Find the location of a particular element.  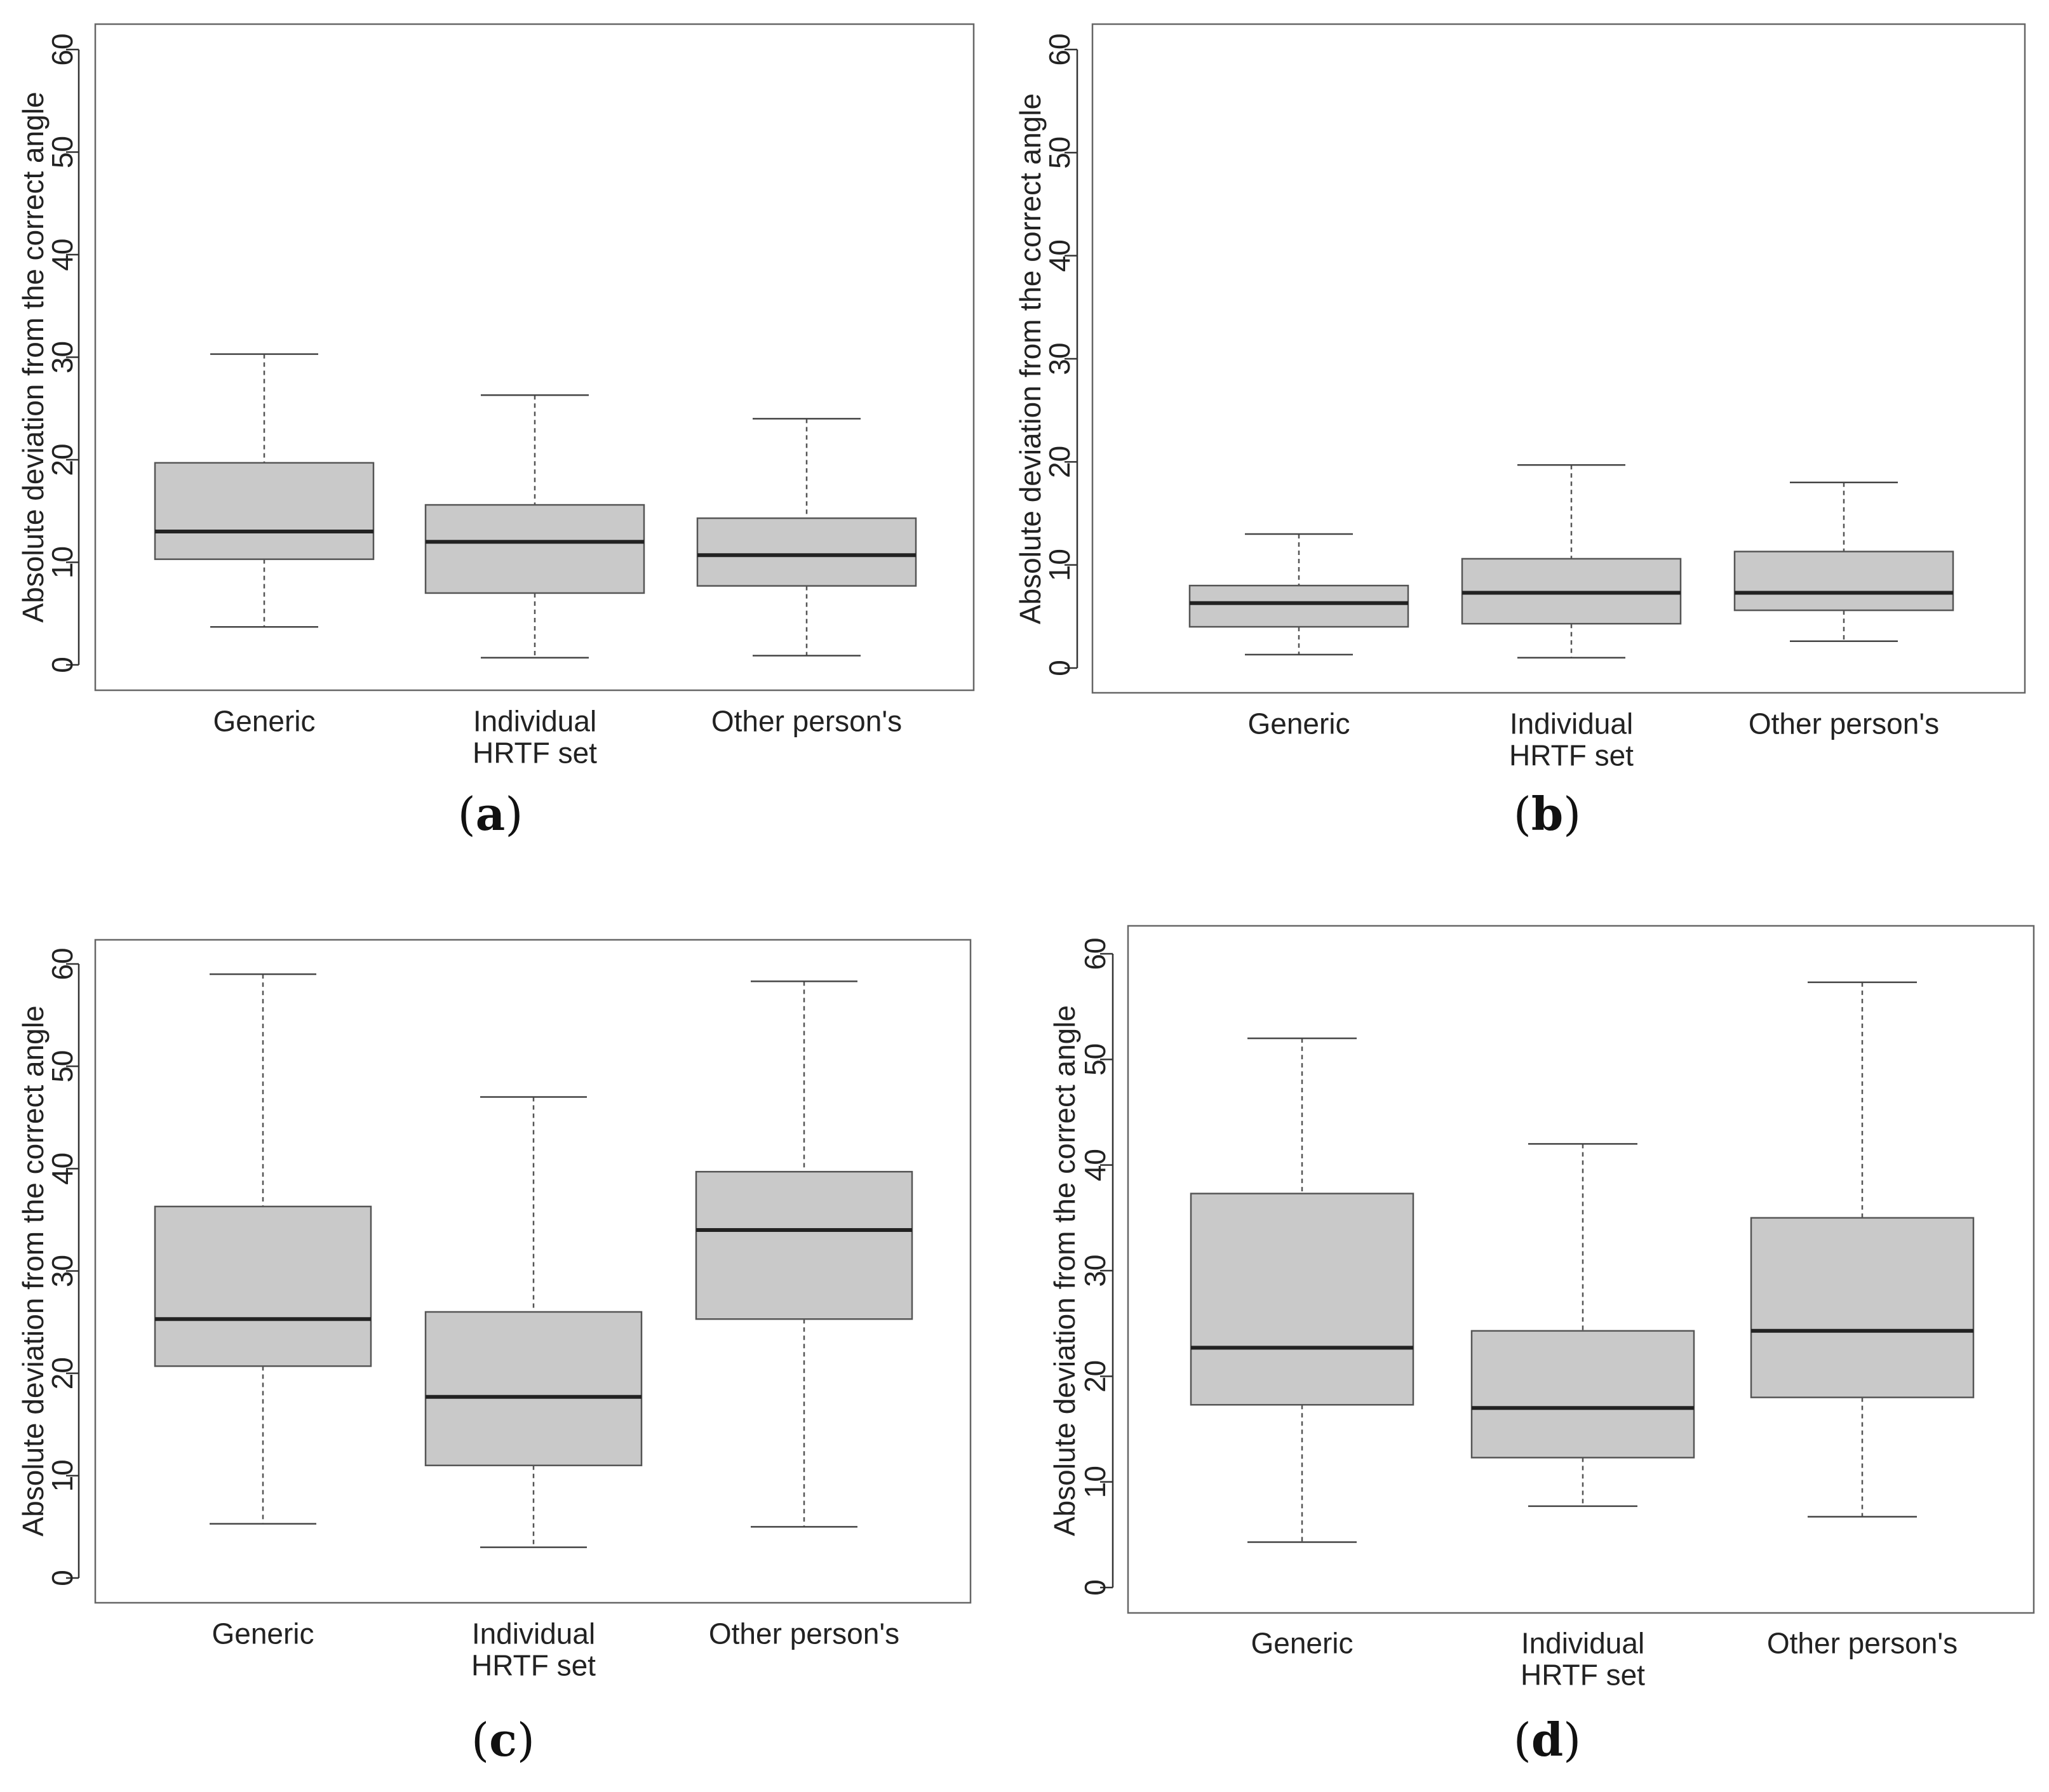

panel-label-d: (d) is located at coordinates (1548, 1740).